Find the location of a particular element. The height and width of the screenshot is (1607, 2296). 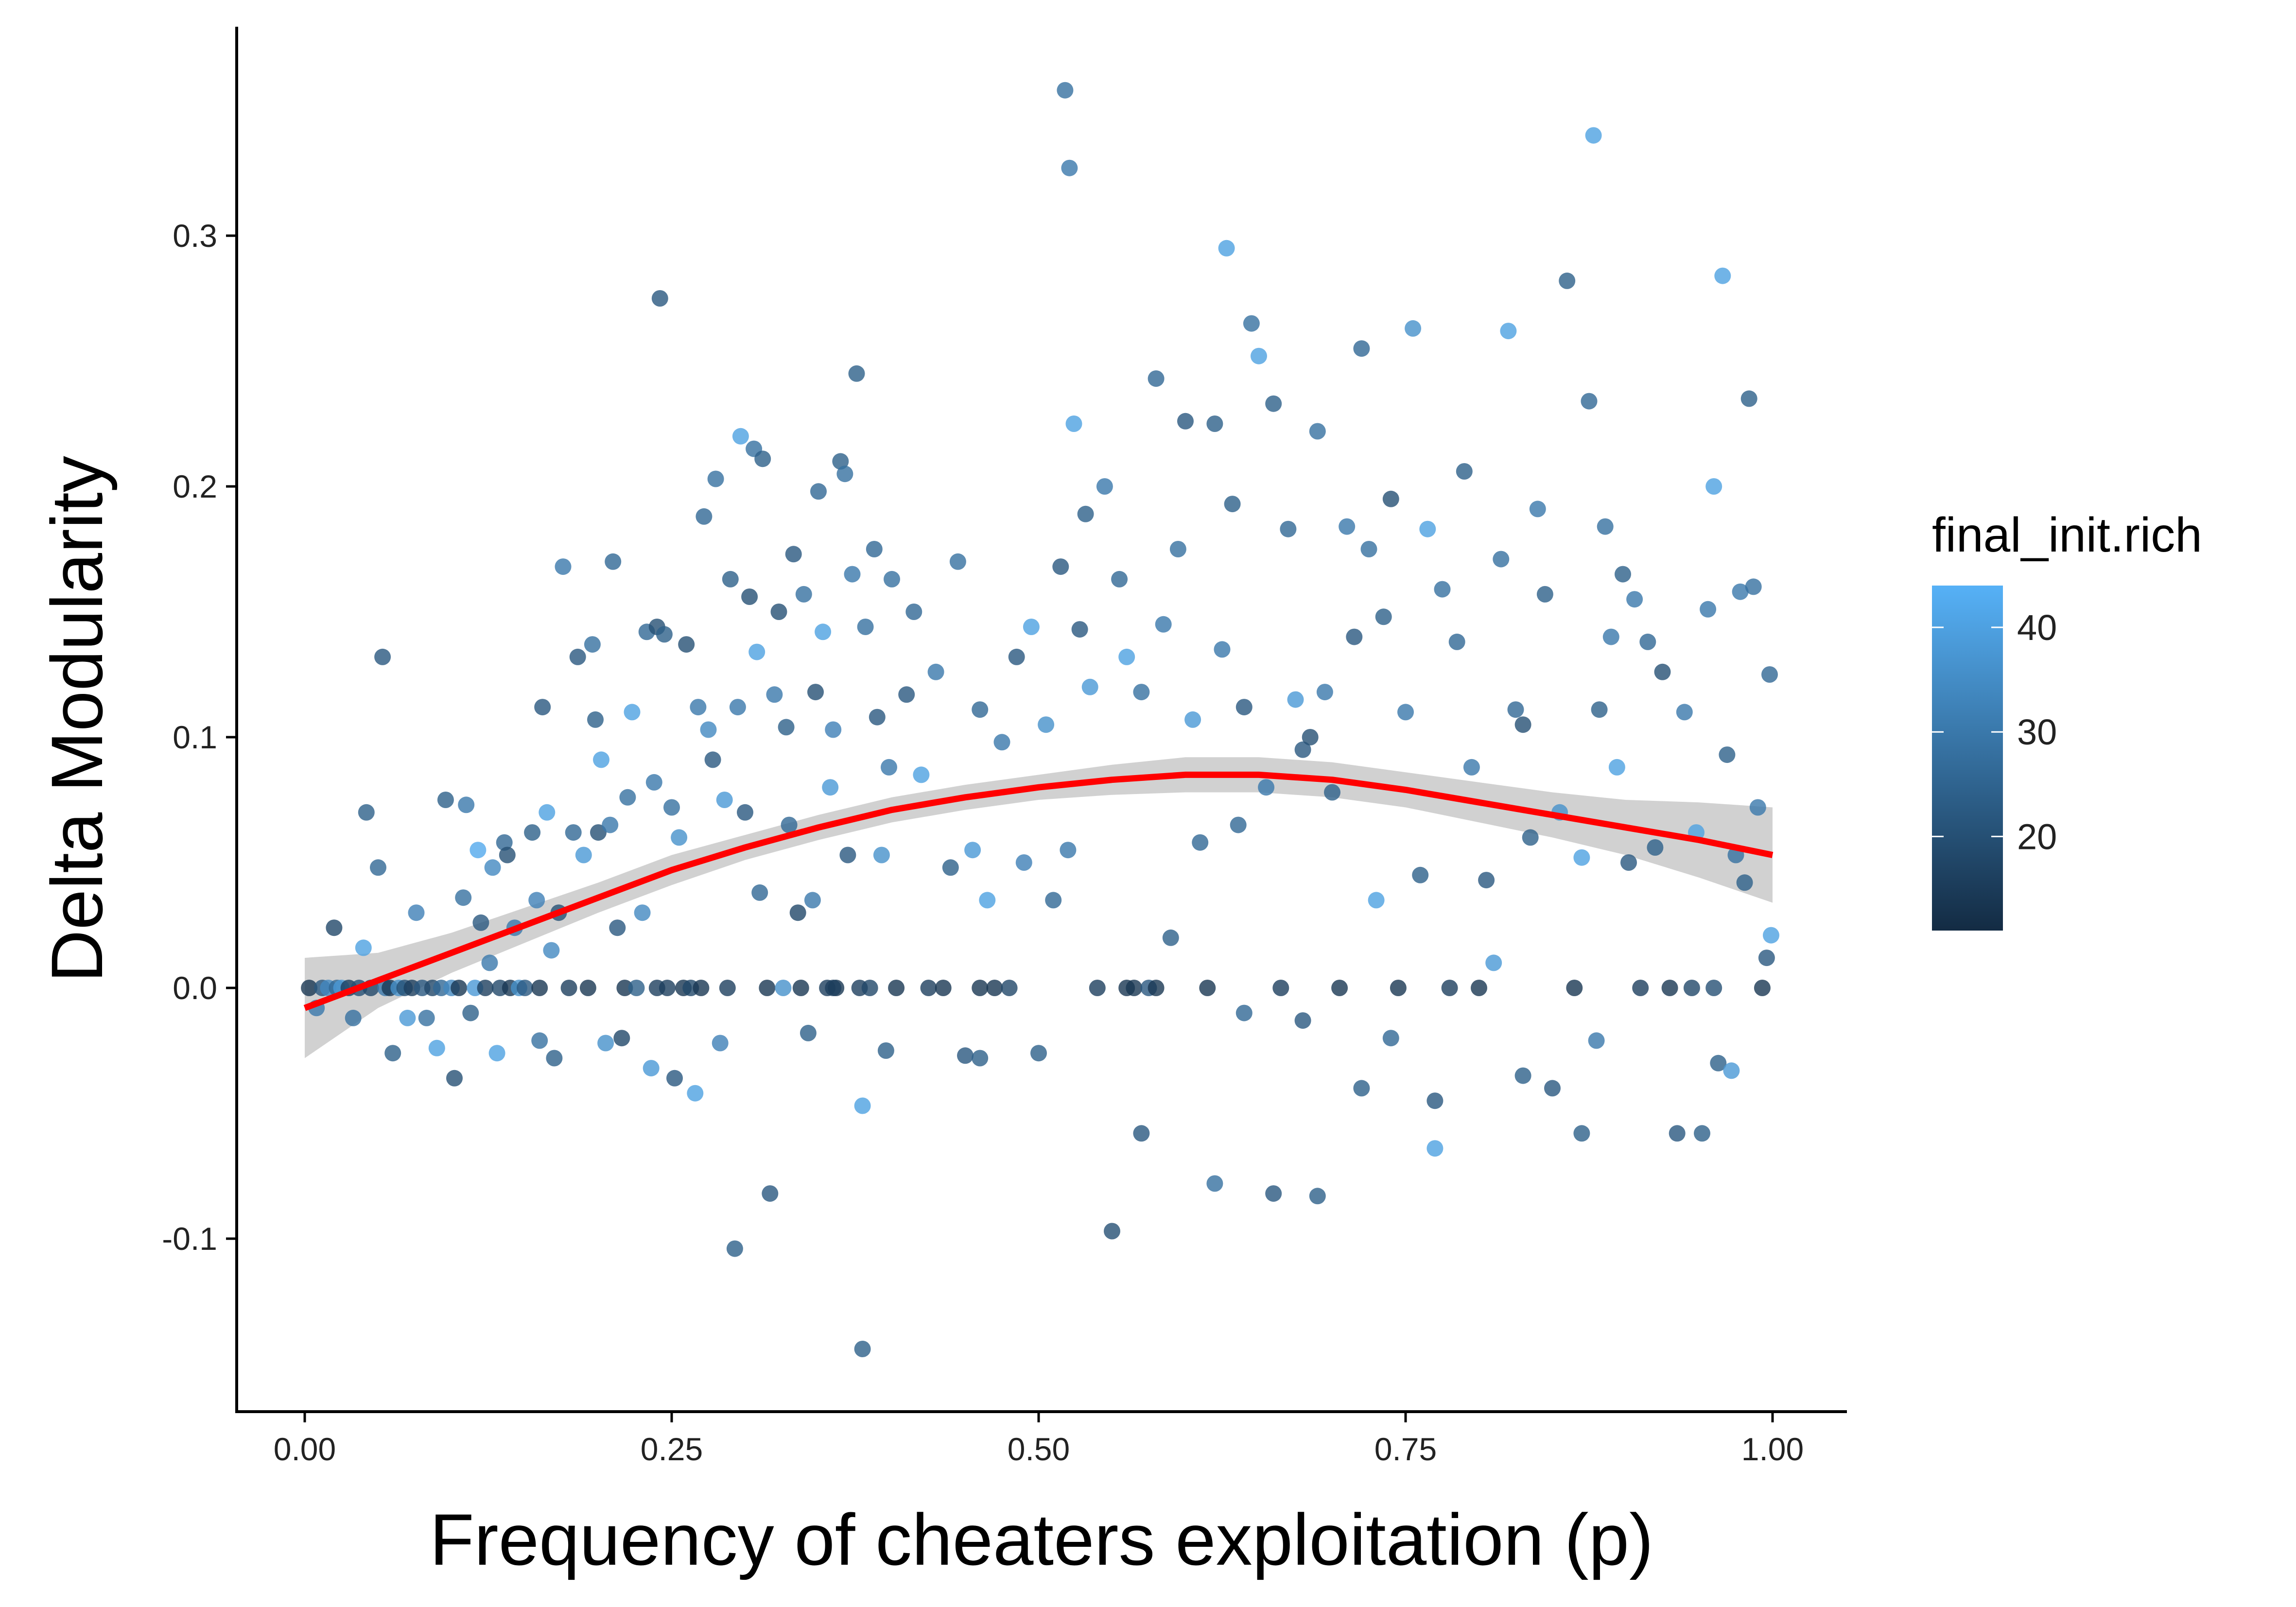

y-tick-label: 0.1 is located at coordinates (195, 737).